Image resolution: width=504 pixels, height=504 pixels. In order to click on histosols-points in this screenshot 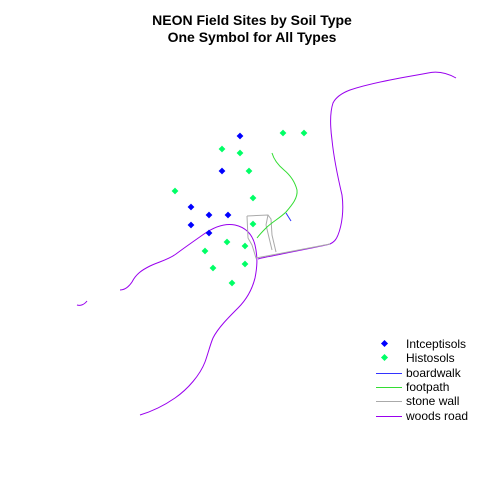, I will do `click(239, 208)`.